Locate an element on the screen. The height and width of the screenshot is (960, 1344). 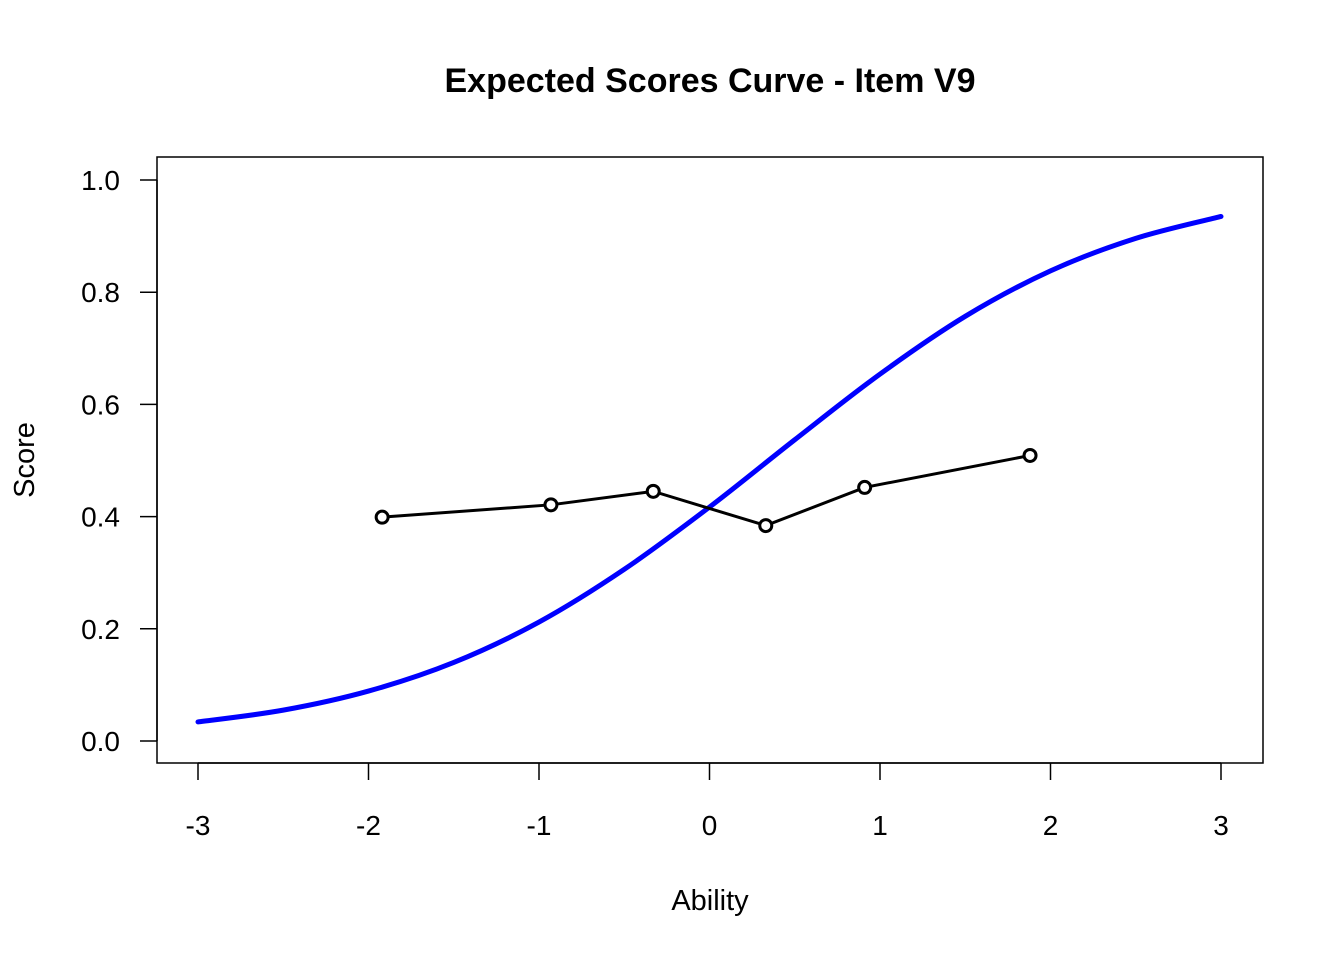
x-axis-label: Ability is located at coordinates (710, 901).